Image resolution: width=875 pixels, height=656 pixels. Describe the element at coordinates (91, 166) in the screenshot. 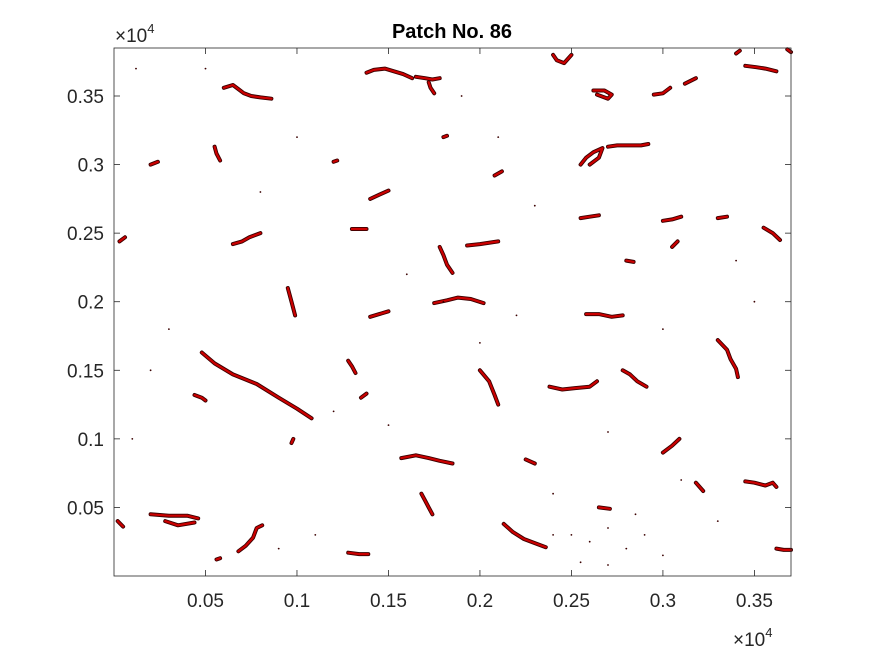

I see `y-tick-label: 0.3` at that location.